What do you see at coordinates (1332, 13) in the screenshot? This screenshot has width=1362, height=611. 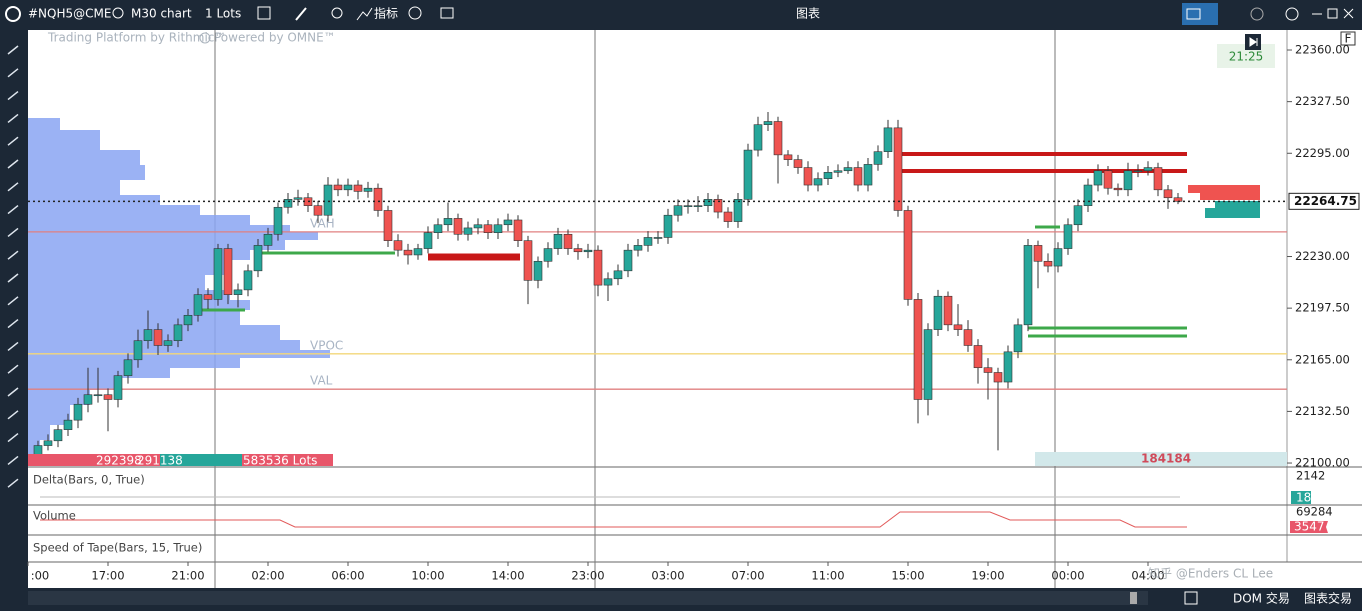 I see `maximize-button` at bounding box center [1332, 13].